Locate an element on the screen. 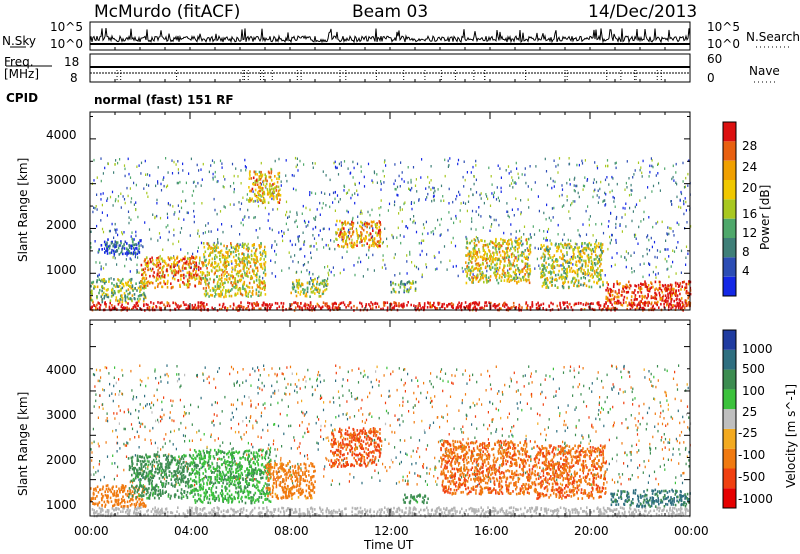 The height and width of the screenshot is (554, 800). power-cbar-tick: 16 is located at coordinates (750, 214).